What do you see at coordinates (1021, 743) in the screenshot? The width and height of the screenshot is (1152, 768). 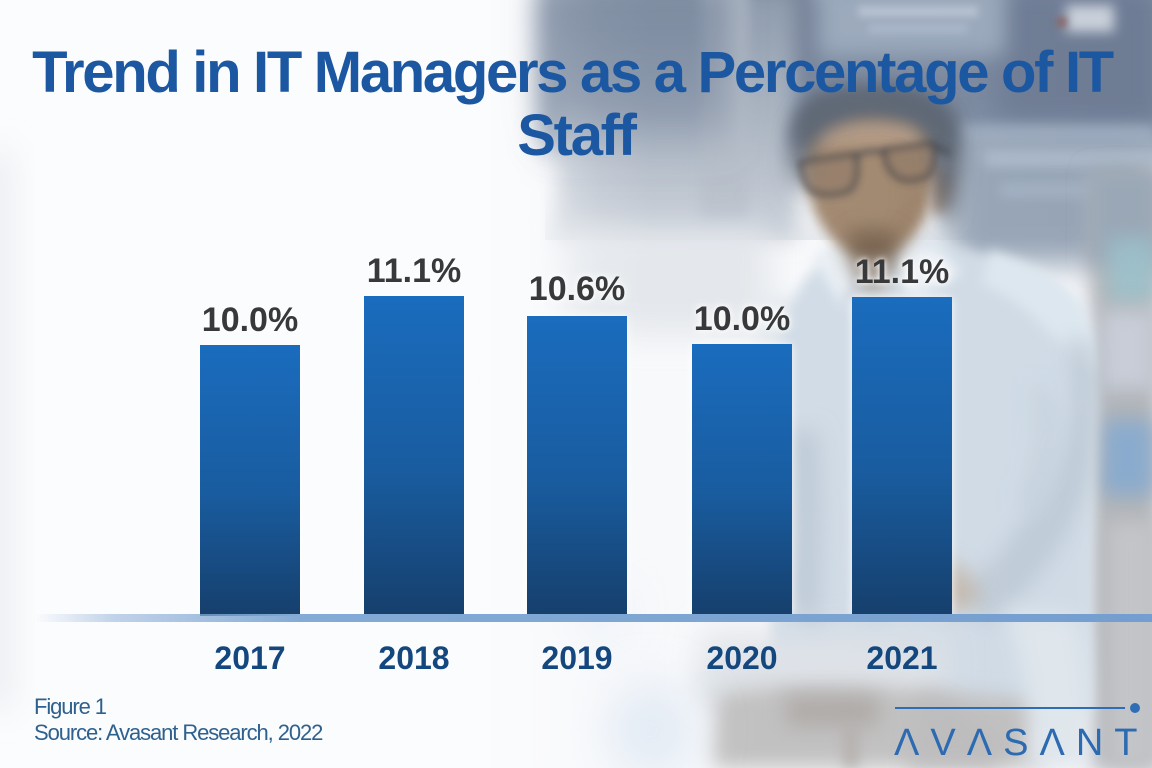 I see `svg-text: ΛVΛSΛNT` at bounding box center [1021, 743].